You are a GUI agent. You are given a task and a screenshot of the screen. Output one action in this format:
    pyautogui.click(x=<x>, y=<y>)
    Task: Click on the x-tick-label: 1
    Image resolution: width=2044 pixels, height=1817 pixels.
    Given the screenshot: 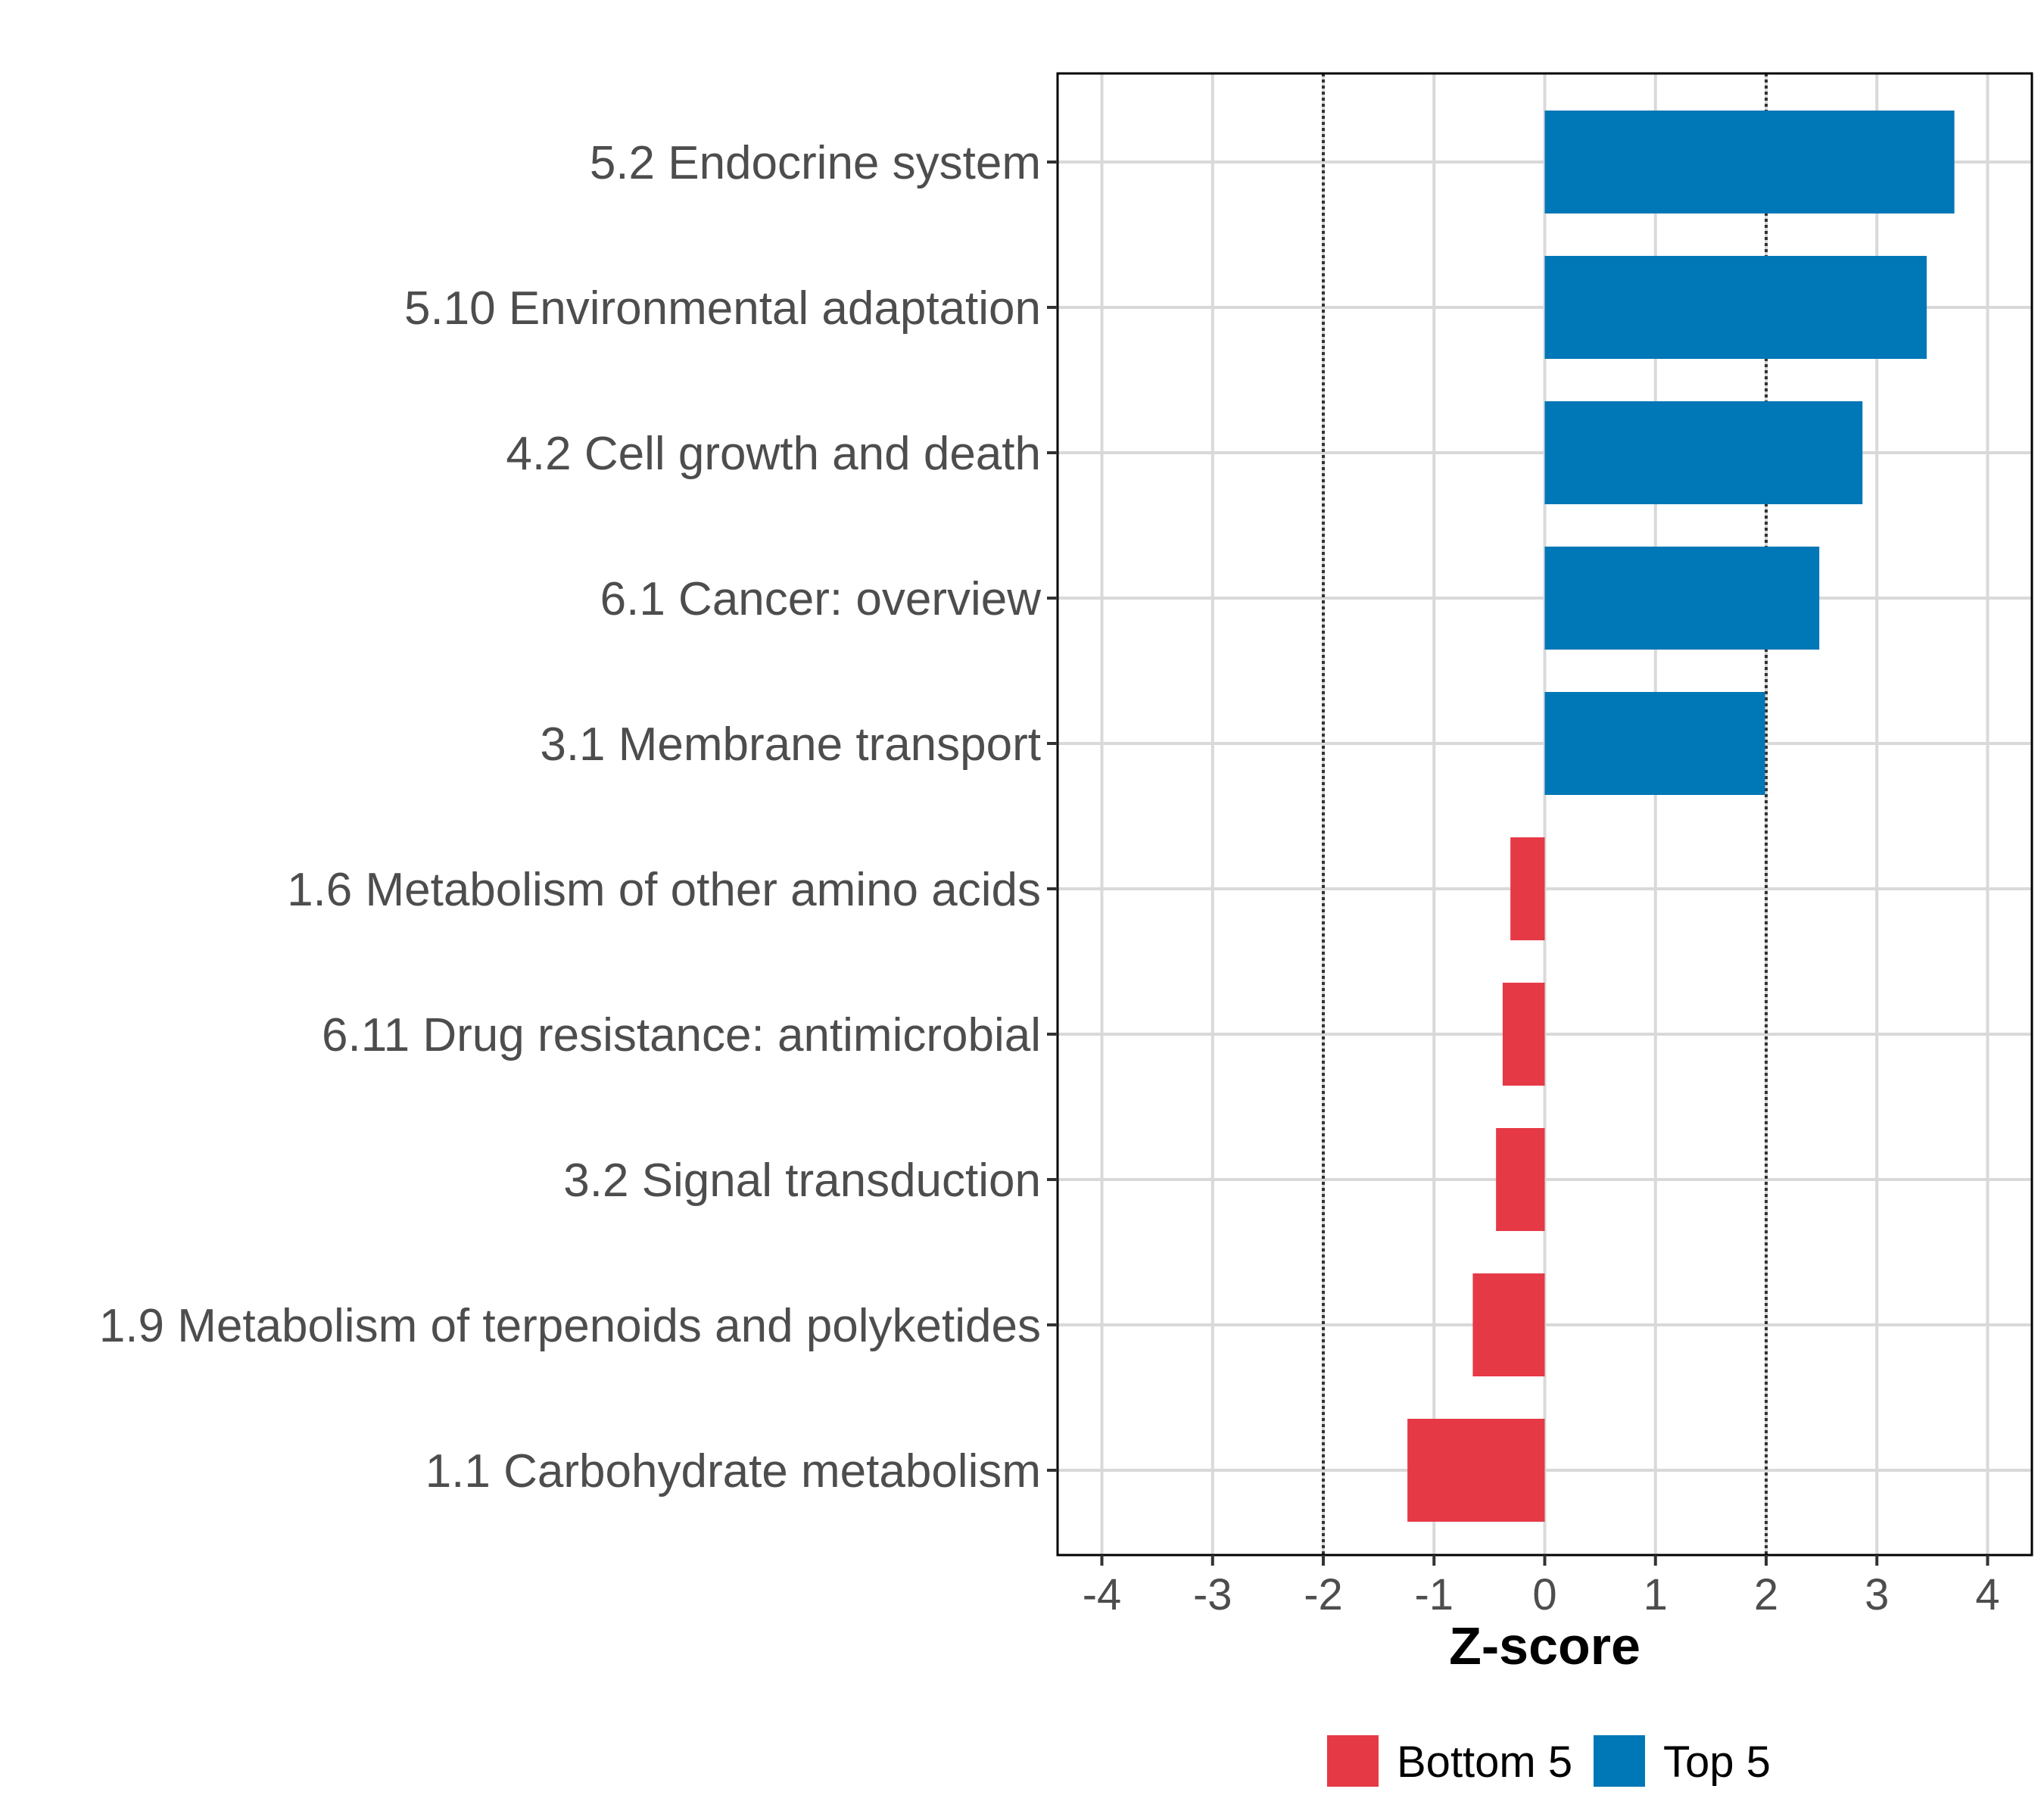 What is the action you would take?
    pyautogui.click(x=1656, y=1594)
    